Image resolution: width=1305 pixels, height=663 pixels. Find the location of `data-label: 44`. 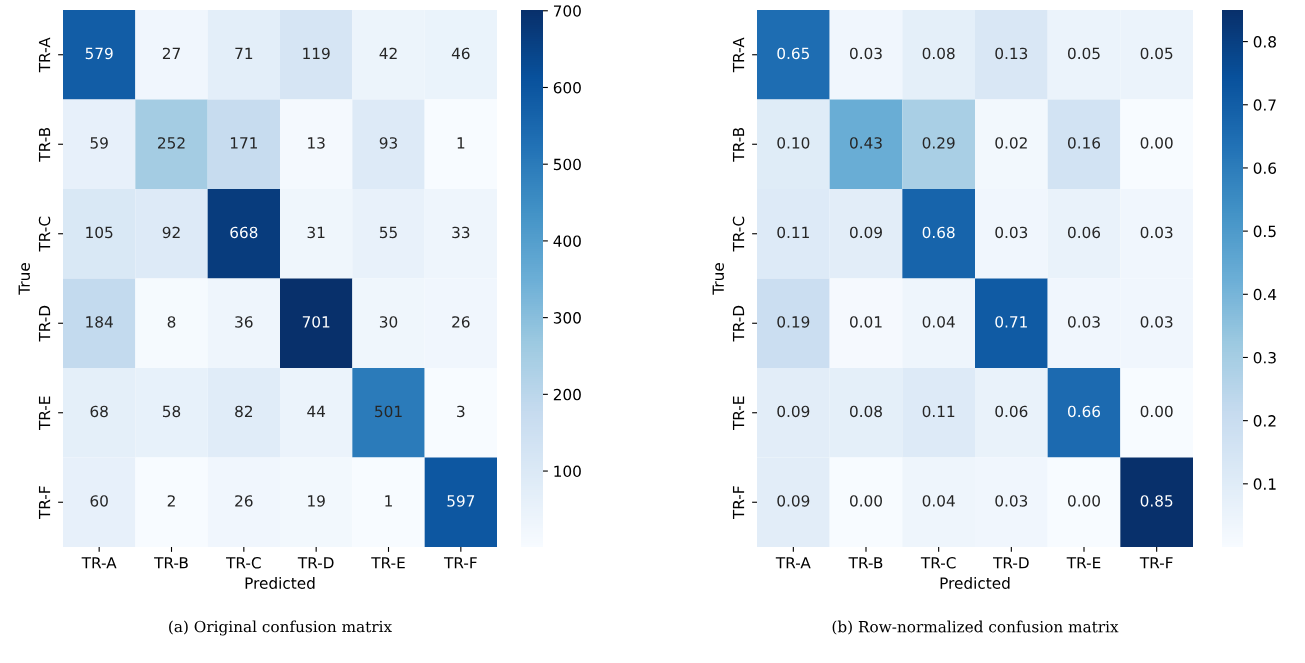

data-label: 44 is located at coordinates (316, 411).